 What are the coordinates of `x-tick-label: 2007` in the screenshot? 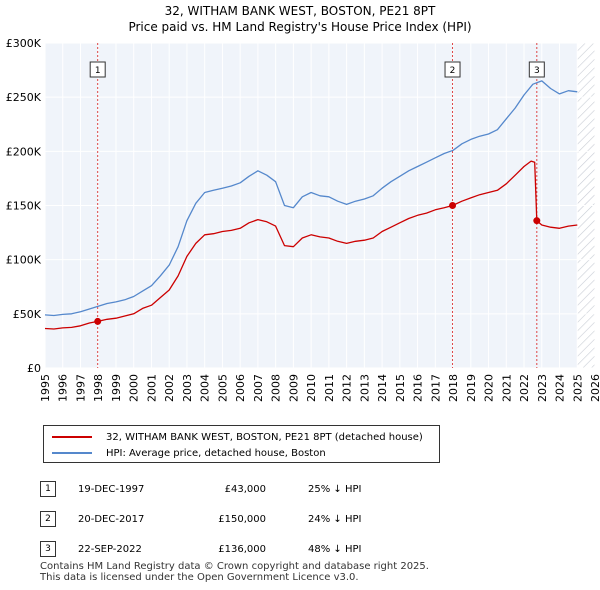 It's located at (258, 388).